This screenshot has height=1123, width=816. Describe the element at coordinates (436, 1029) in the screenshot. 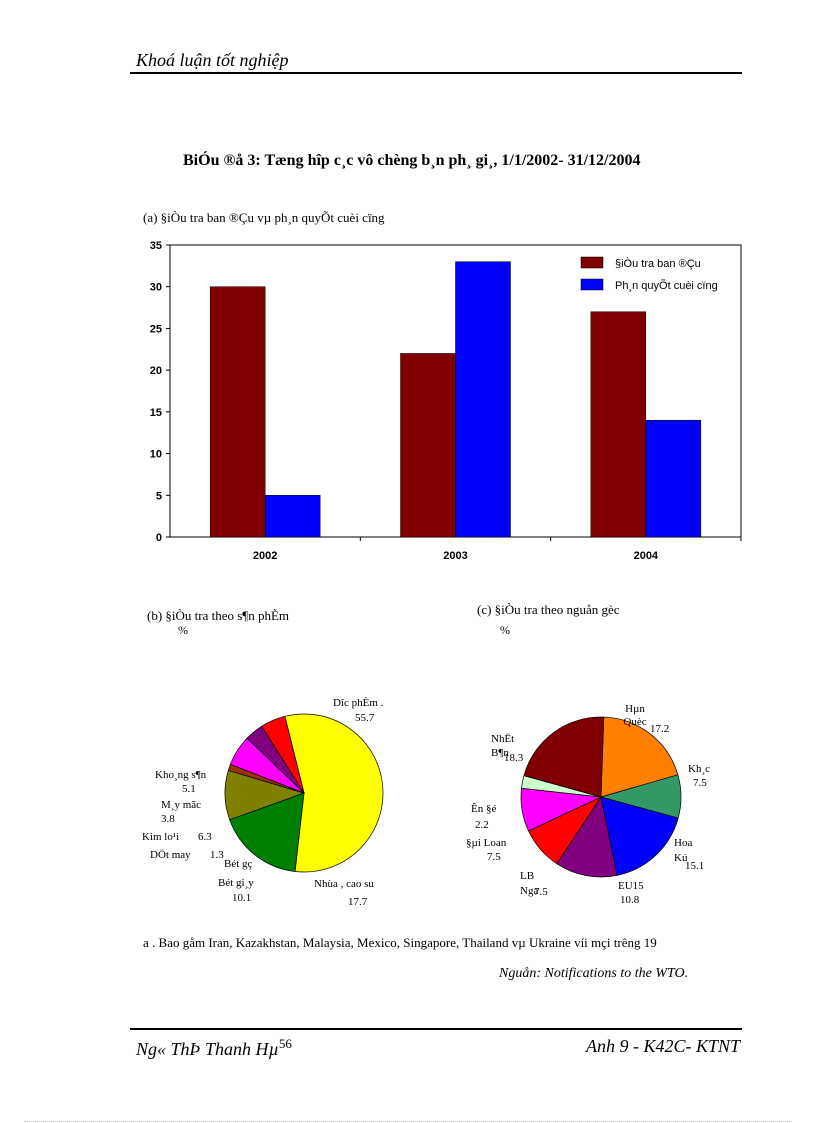

I see `footer-rule` at that location.